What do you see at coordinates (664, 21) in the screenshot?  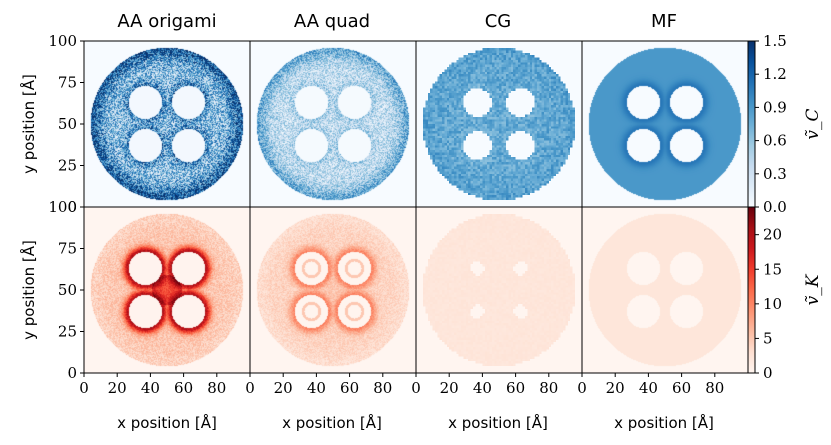 I see `column-title-mf: MF` at bounding box center [664, 21].